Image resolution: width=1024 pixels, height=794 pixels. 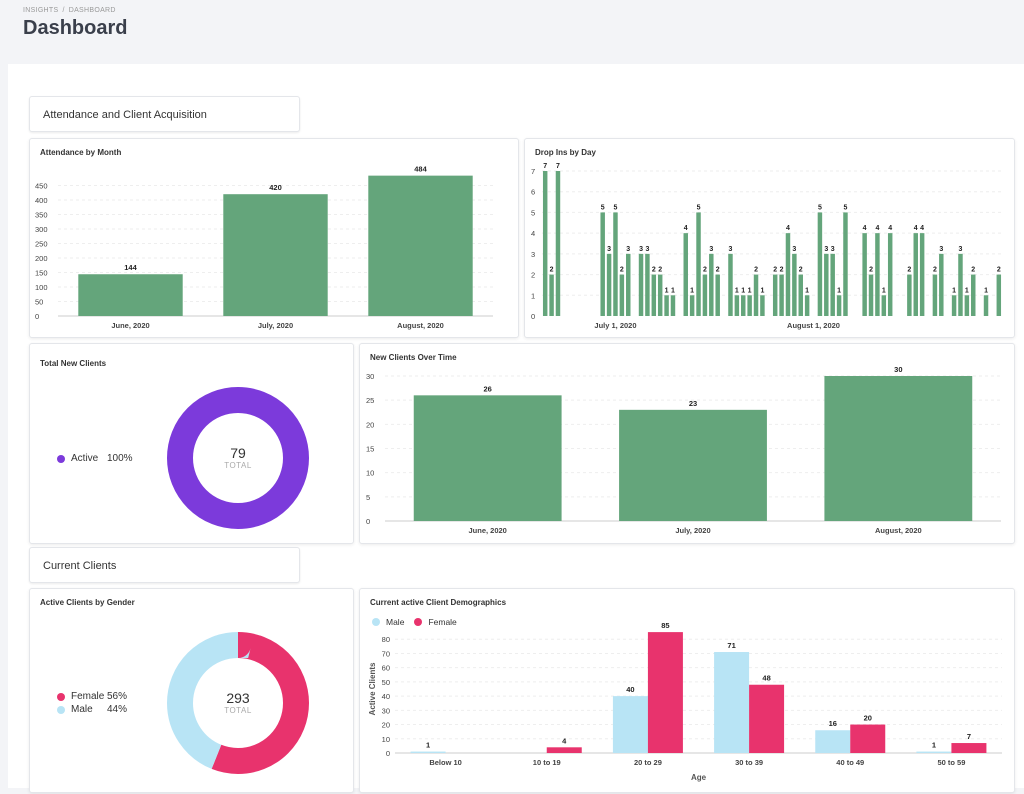 What do you see at coordinates (435, 621) in the screenshot?
I see `legend-item-female: Female` at bounding box center [435, 621].